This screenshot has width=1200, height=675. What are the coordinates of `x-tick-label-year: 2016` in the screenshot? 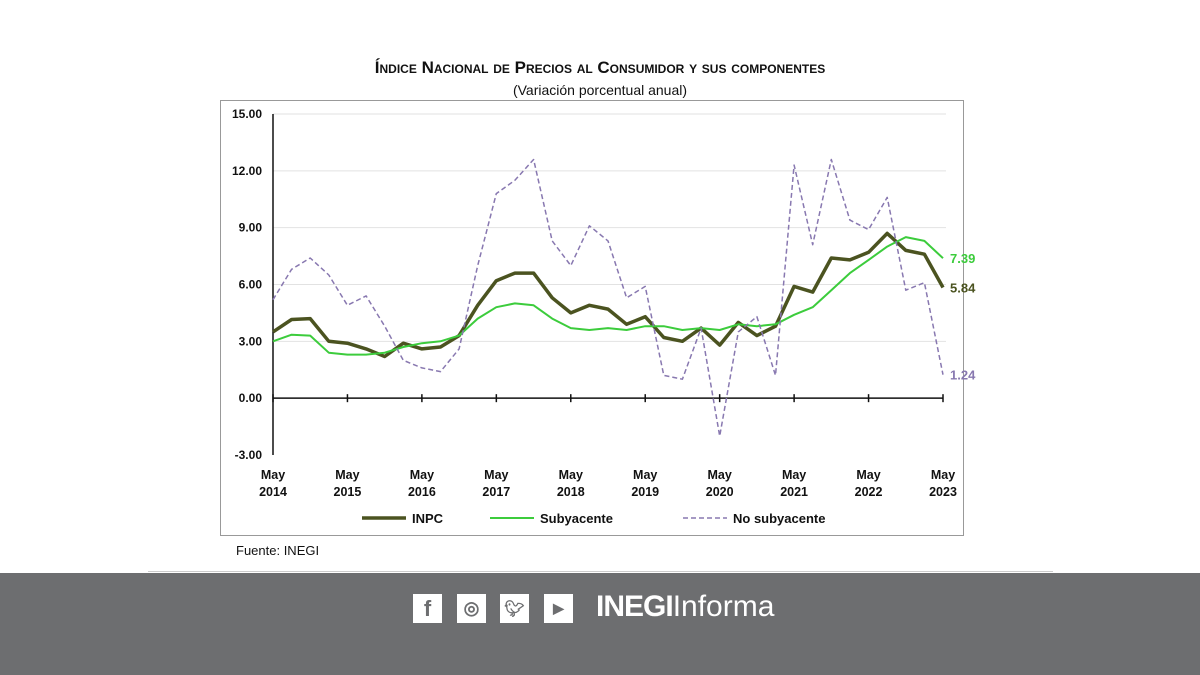 It's located at (422, 492).